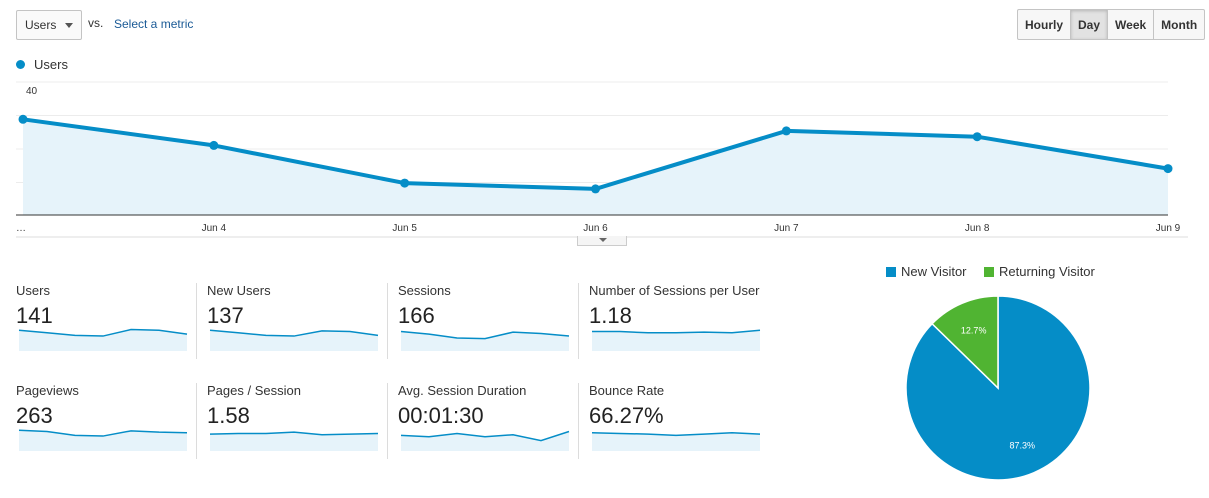 The image size is (1209, 498). I want to click on scorecard: Avg. Session Duration 00:01:30, so click(488, 423).